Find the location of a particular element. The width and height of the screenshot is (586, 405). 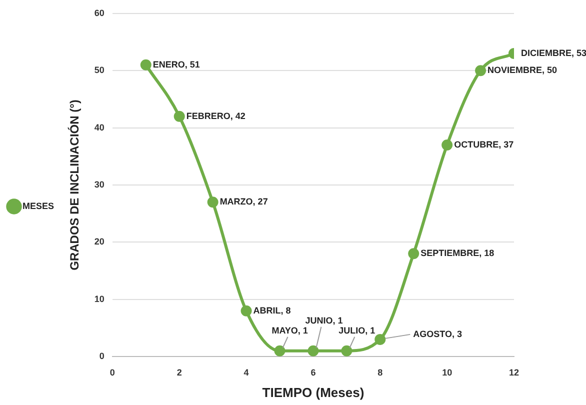

x-axis-title: TIEMPO (Meses) is located at coordinates (313, 392).